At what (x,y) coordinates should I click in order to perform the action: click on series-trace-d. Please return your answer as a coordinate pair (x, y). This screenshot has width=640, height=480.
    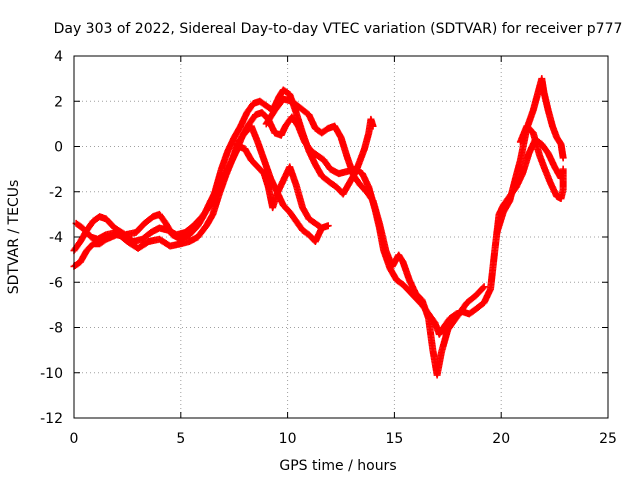
    Looking at the image, I should click on (280, 187).